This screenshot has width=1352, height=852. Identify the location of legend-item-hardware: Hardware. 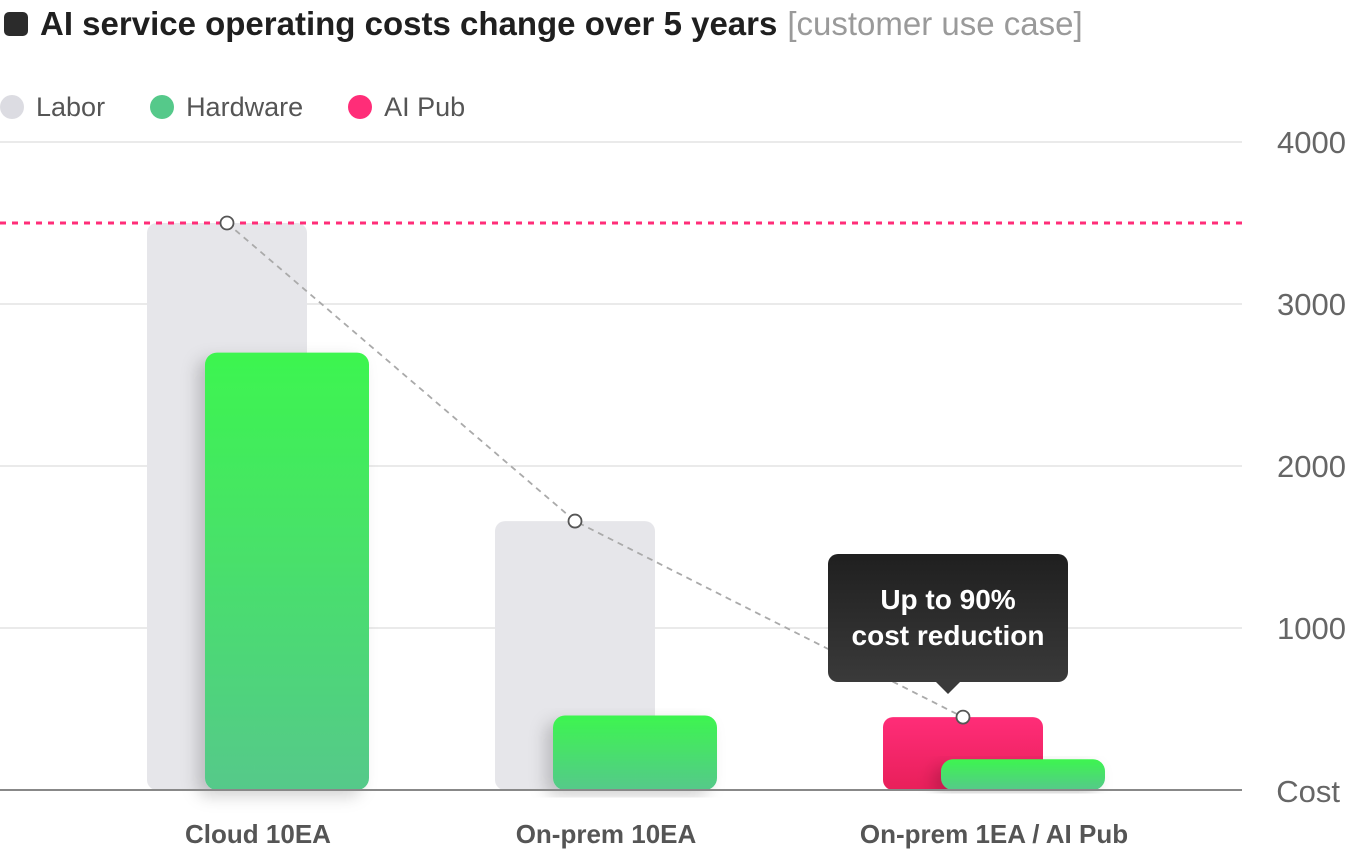
(226, 107).